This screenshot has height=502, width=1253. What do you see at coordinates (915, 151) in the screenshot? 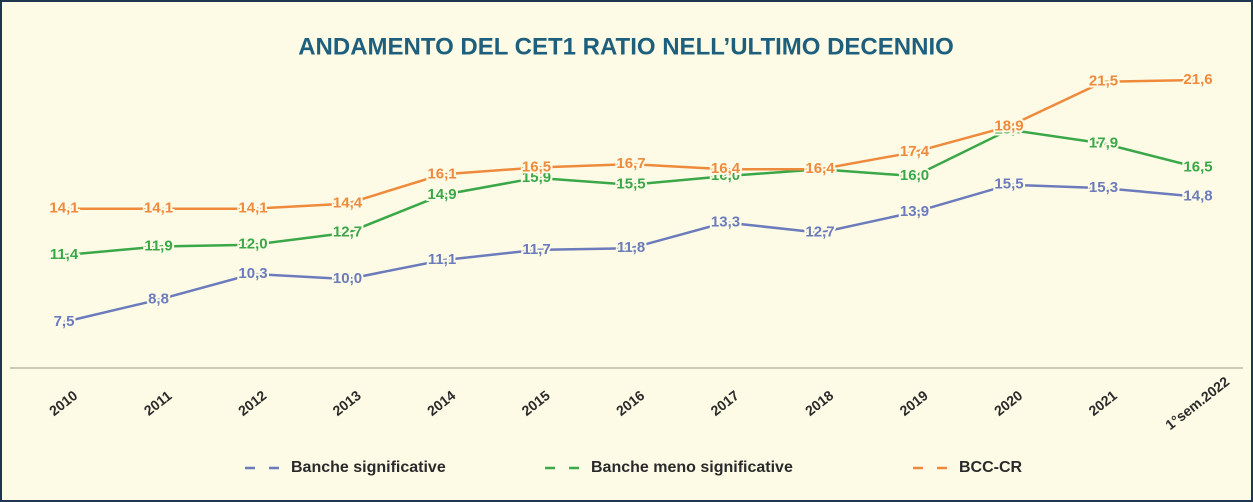
I see `data-label: 17,4` at bounding box center [915, 151].